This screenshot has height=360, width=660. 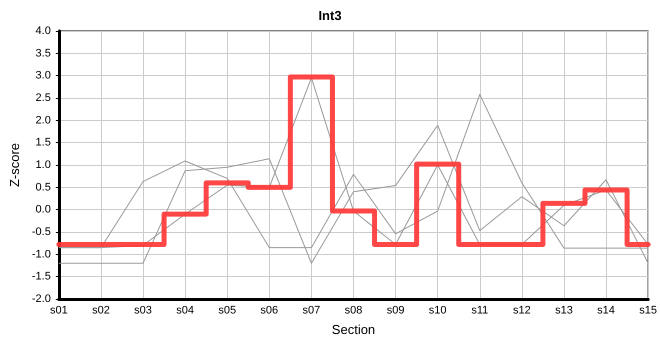 I want to click on y-tick-label: 2.5, so click(x=43, y=98).